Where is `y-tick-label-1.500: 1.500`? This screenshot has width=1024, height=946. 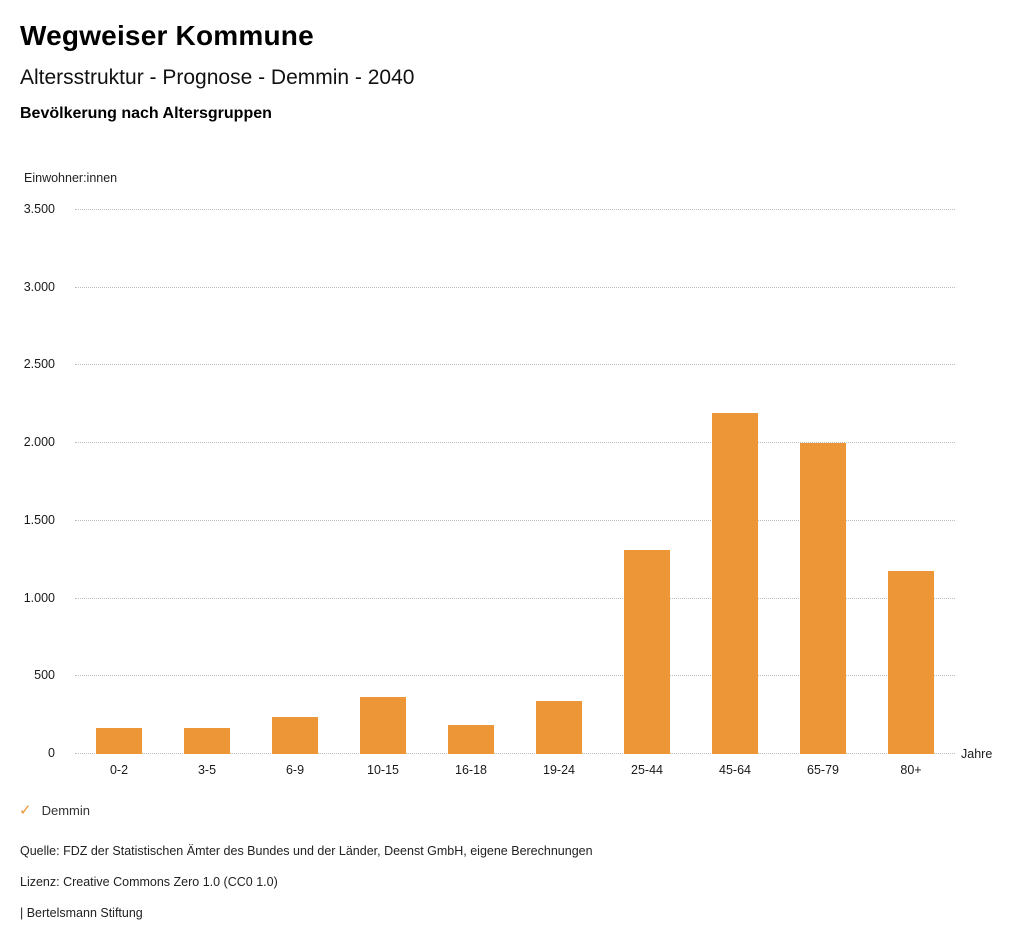 y-tick-label-1.500: 1.500 is located at coordinates (39, 519).